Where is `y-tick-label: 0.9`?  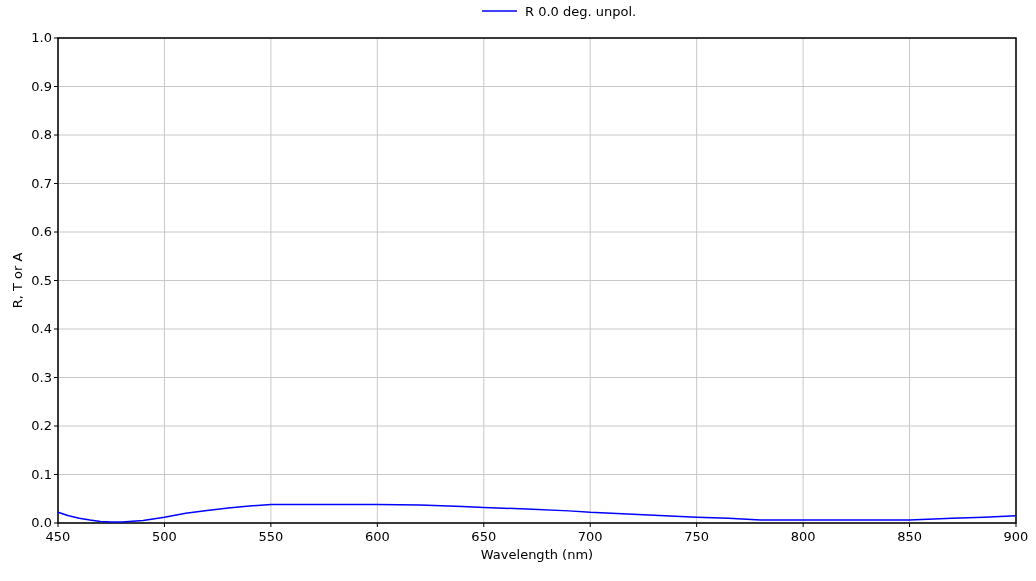 y-tick-label: 0.9 is located at coordinates (41, 86).